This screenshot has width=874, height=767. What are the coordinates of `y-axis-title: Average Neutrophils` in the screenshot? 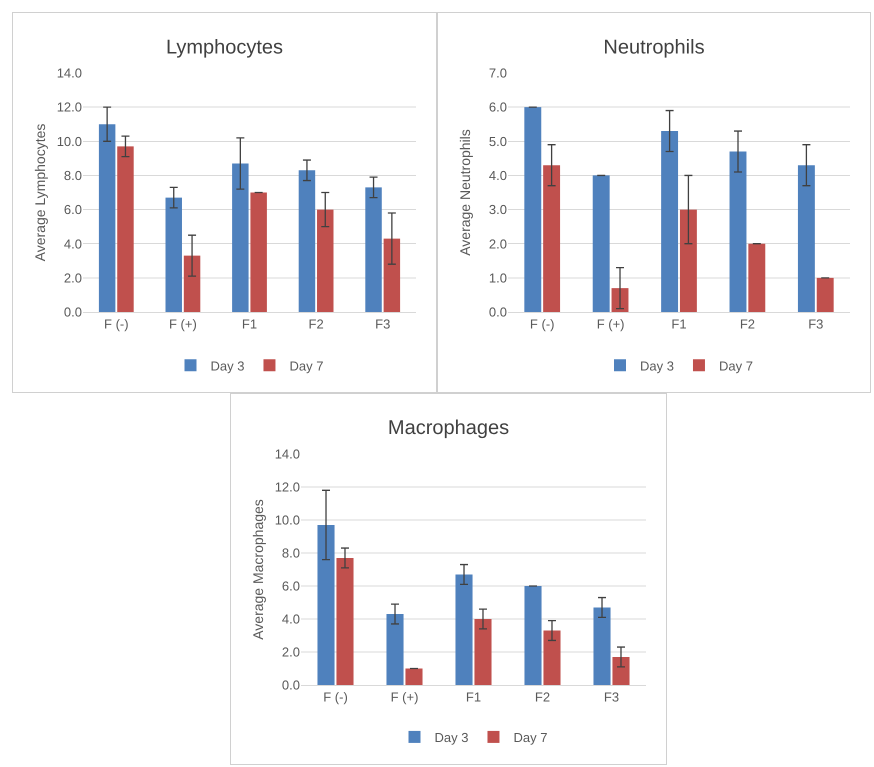 It's located at (465, 192).